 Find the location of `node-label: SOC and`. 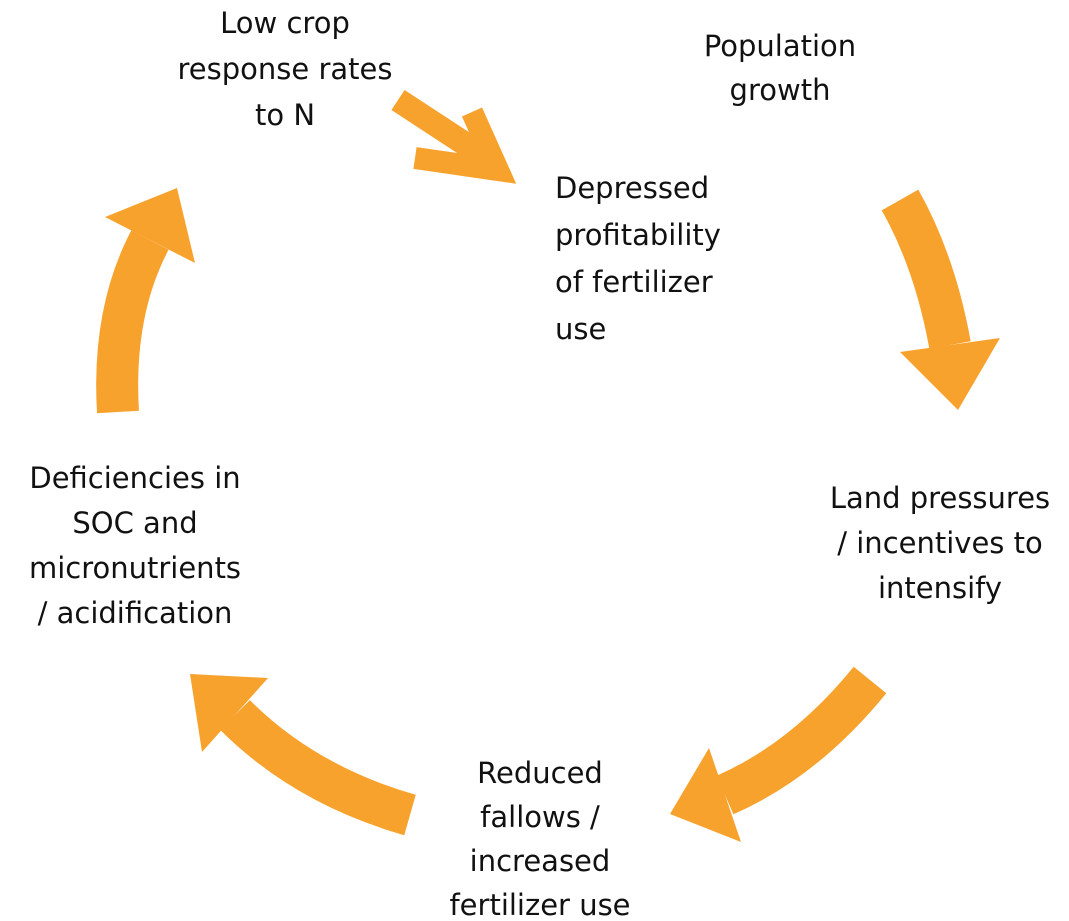

node-label: SOC and is located at coordinates (134, 523).